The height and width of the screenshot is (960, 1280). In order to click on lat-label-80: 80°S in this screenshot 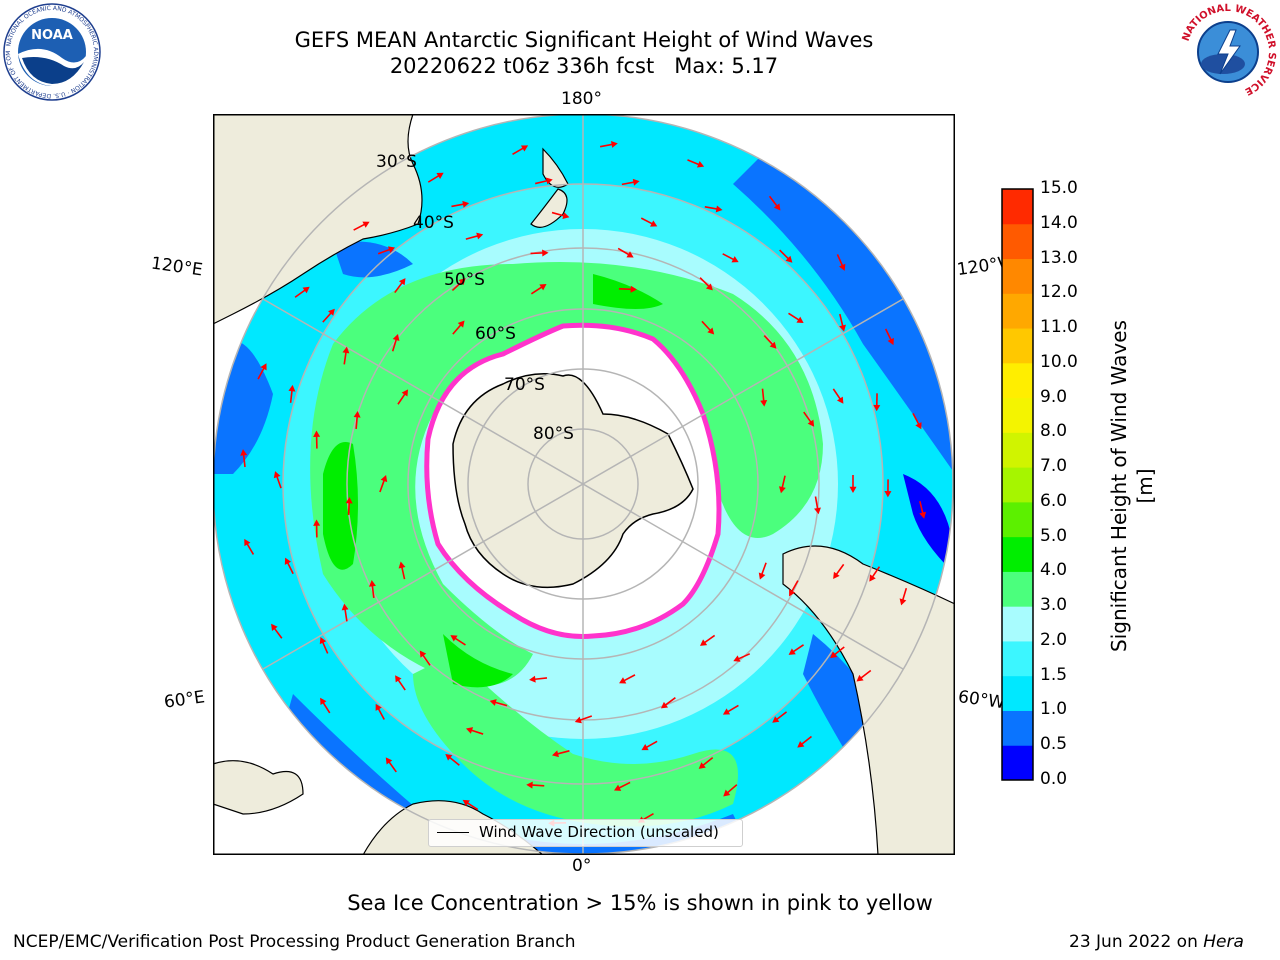, I will do `click(553, 434)`.